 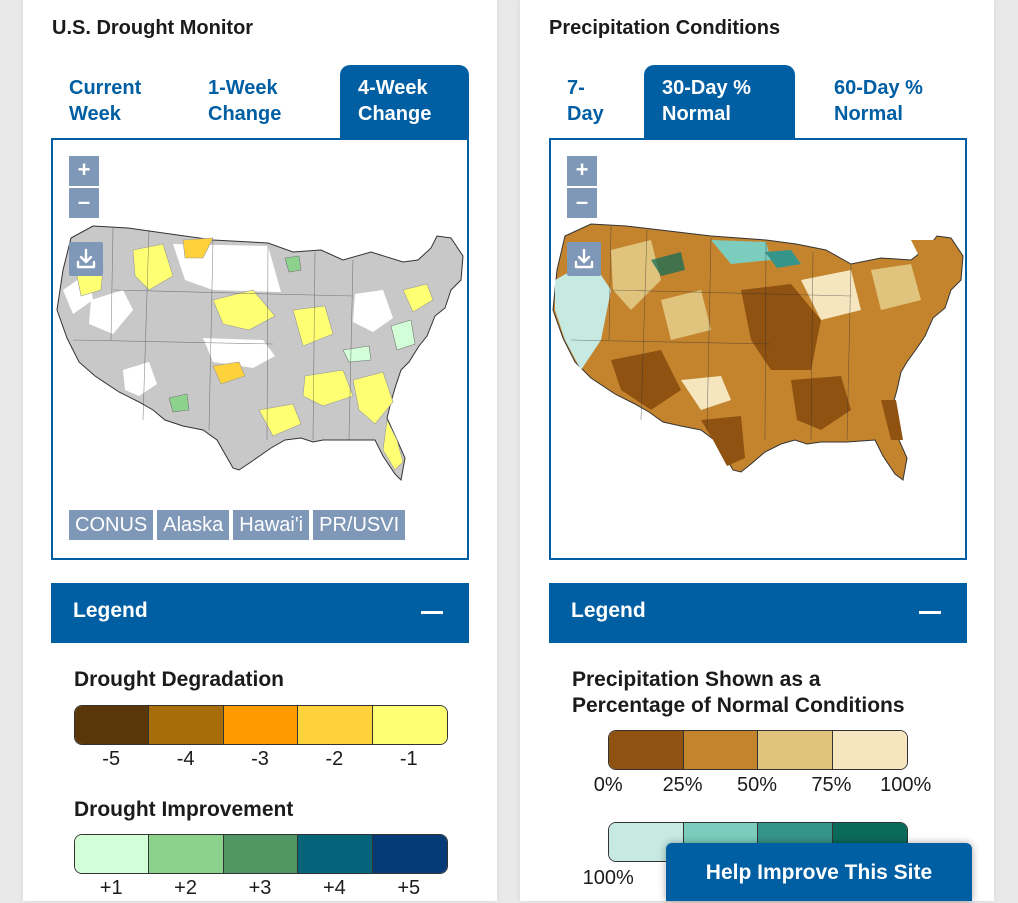 I want to click on scale-label: +5, so click(x=409, y=888).